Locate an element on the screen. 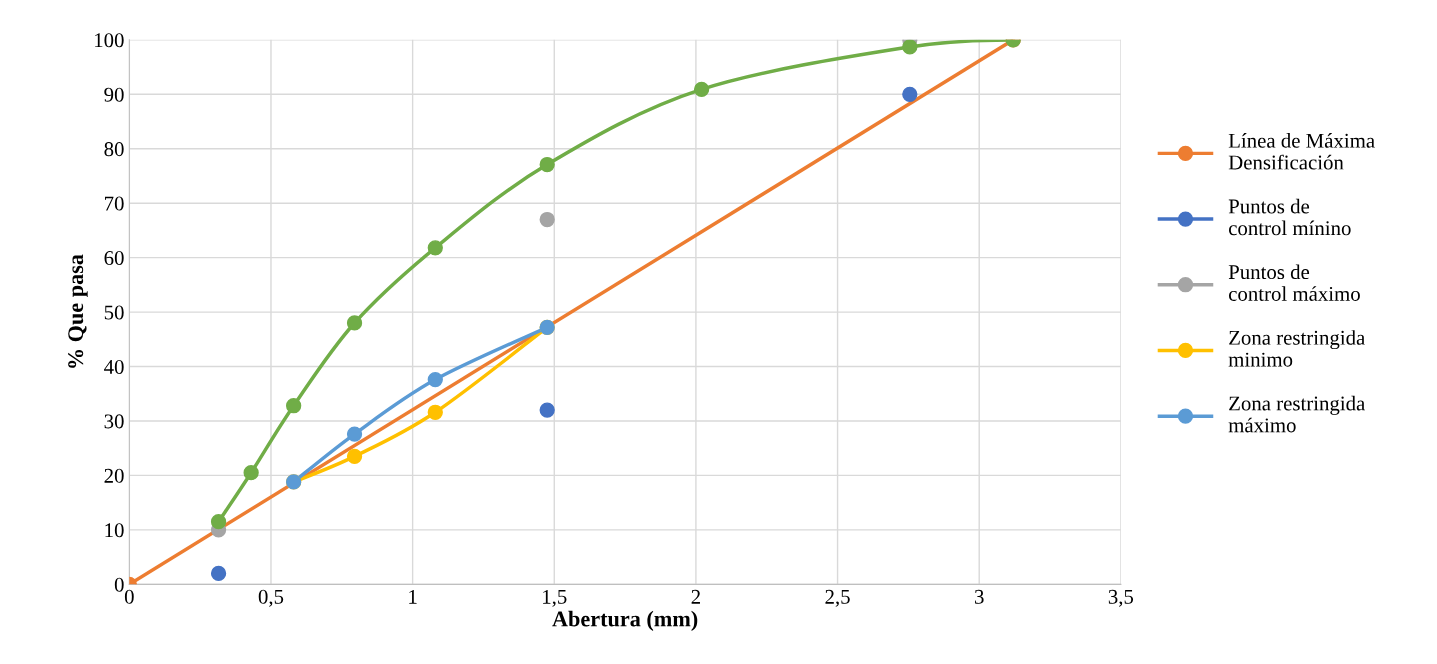  x-axis-title: Abertura (mm) is located at coordinates (625, 620).